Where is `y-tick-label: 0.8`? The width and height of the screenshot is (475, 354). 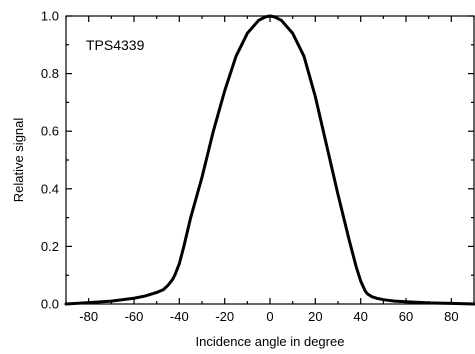 y-tick-label: 0.8 is located at coordinates (50, 73).